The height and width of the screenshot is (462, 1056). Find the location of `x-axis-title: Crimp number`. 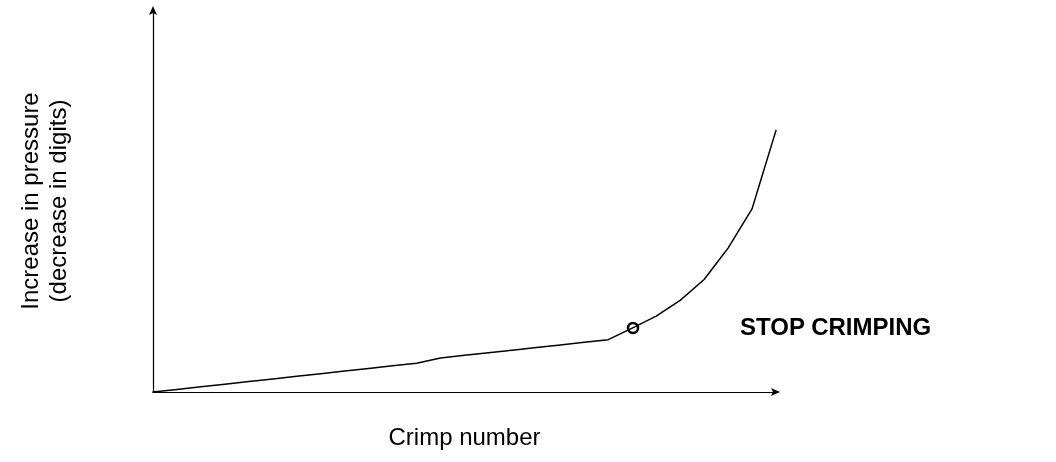

x-axis-title: Crimp number is located at coordinates (464, 436).